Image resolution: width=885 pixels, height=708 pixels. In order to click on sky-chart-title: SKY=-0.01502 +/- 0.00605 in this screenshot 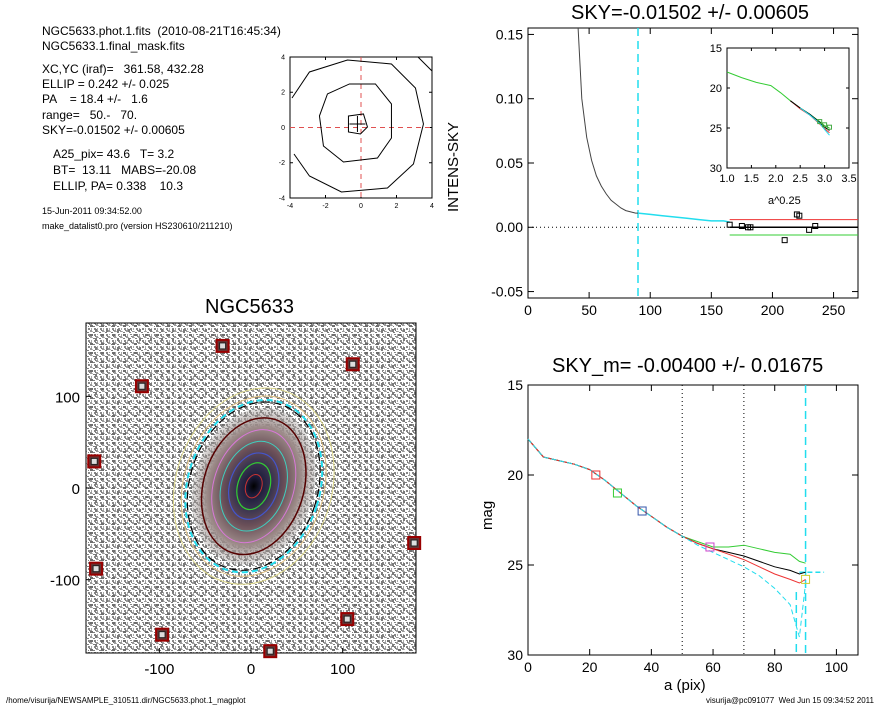, I will do `click(690, 13)`.